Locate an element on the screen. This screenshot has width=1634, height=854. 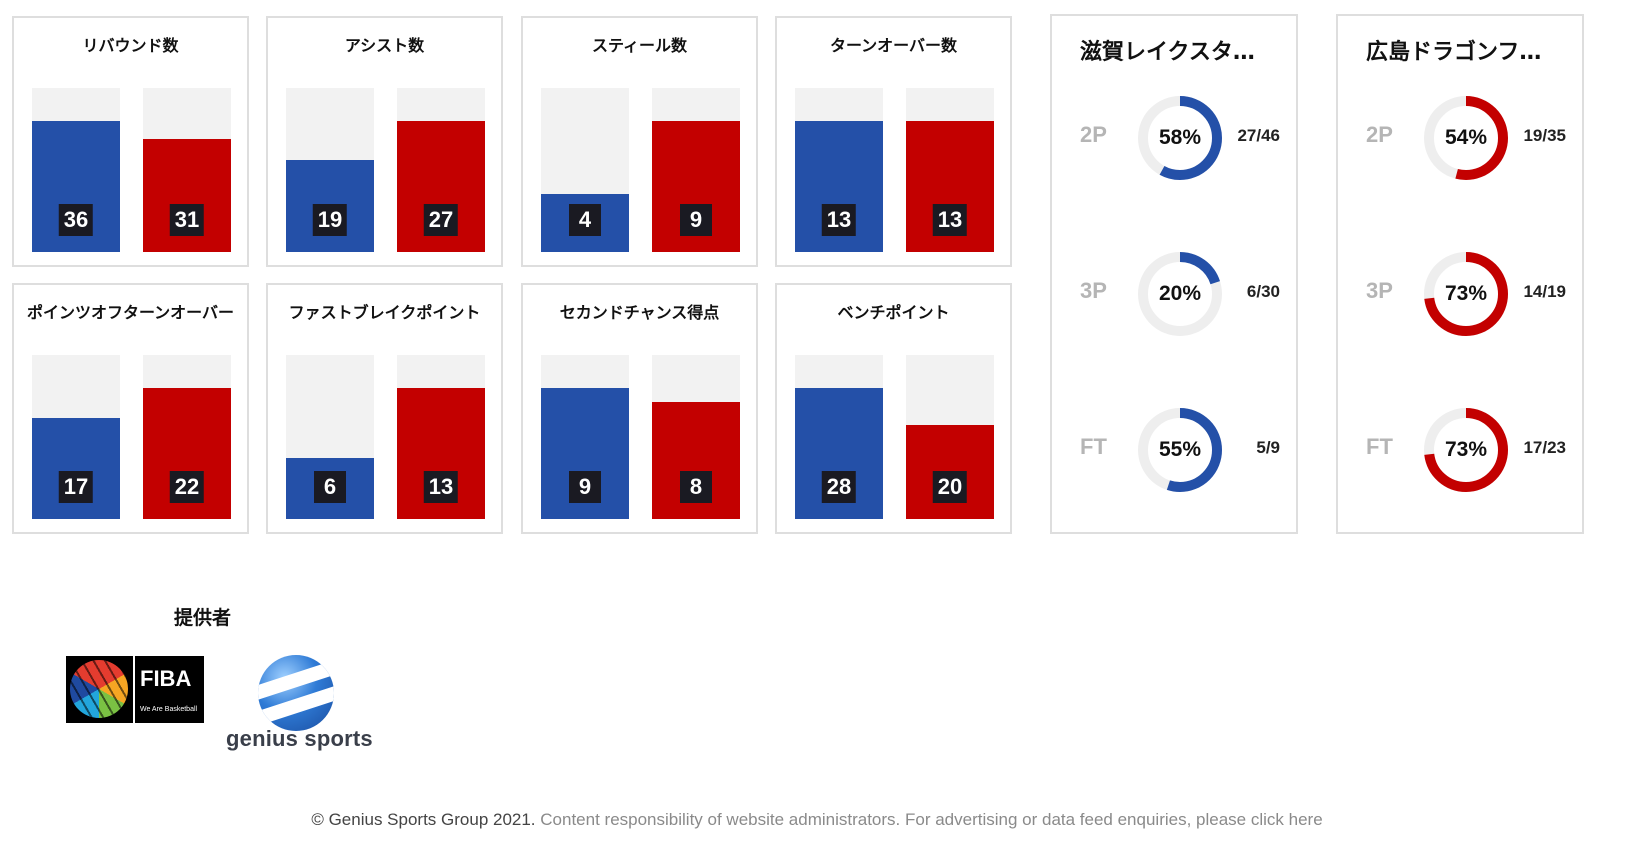
team-a-bar-track: 36 is located at coordinates (76, 170).